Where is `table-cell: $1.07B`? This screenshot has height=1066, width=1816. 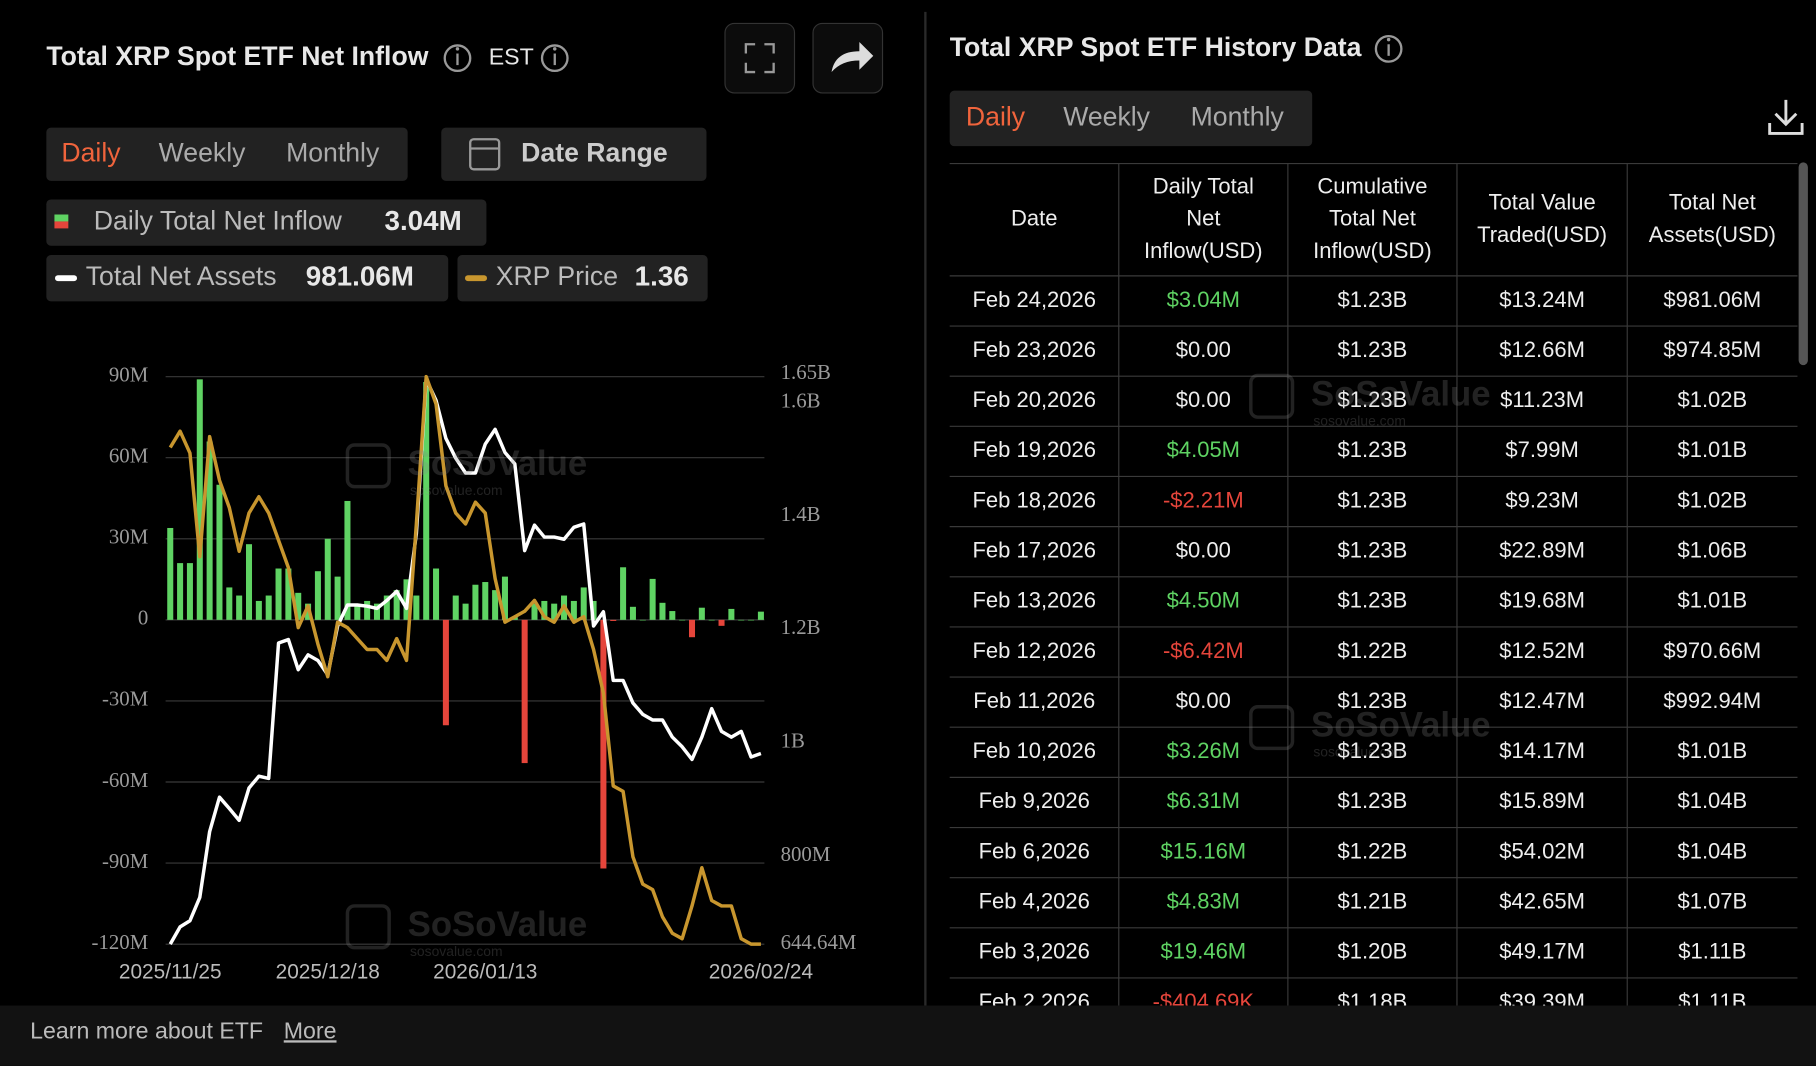
table-cell: $1.07B is located at coordinates (1712, 901).